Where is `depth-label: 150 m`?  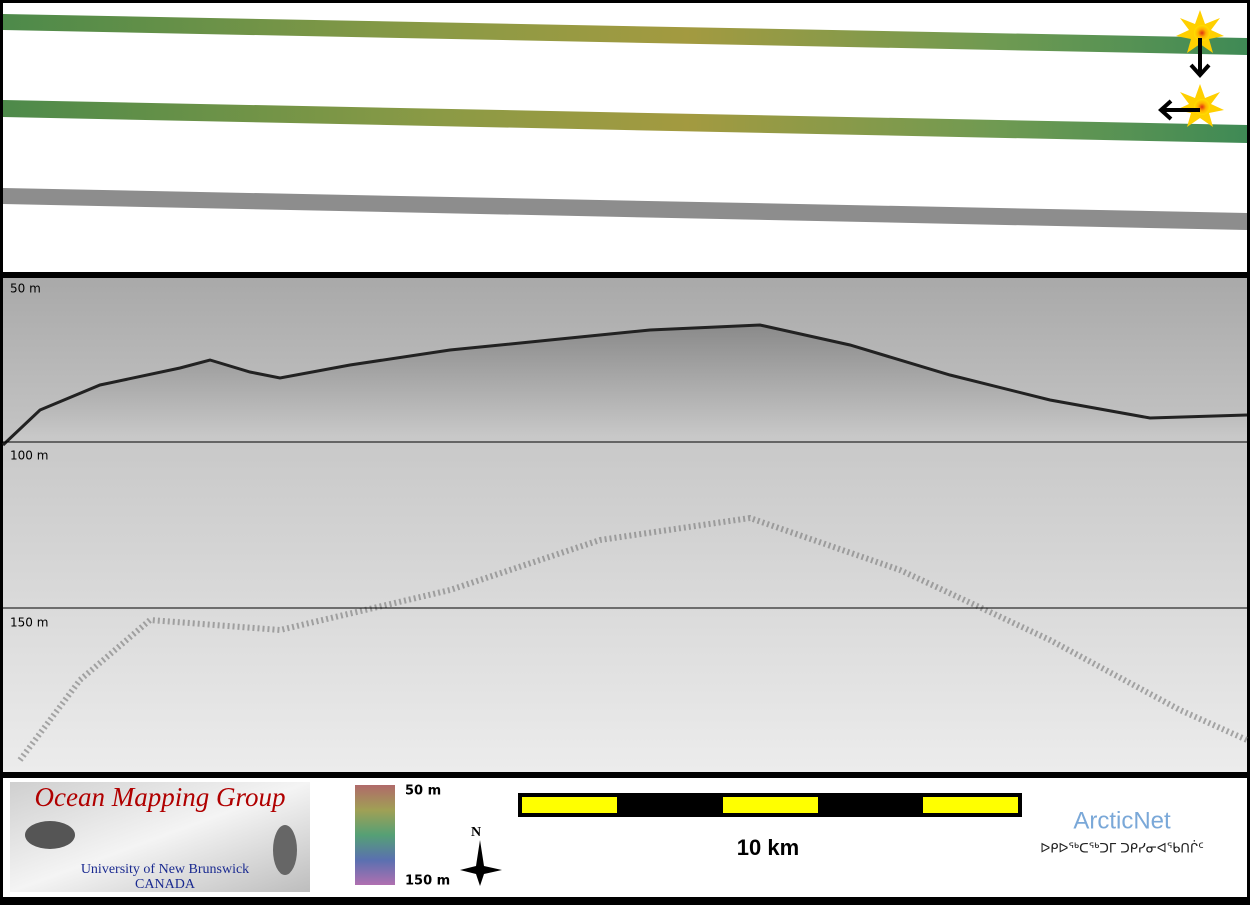 depth-label: 150 m is located at coordinates (29, 623).